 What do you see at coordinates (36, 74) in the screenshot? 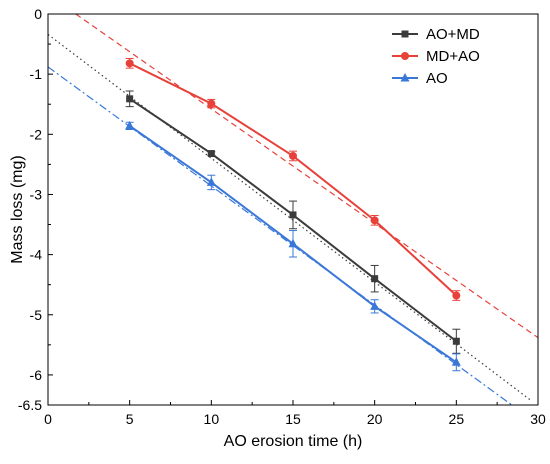
I see `y-tick-label: -1` at bounding box center [36, 74].